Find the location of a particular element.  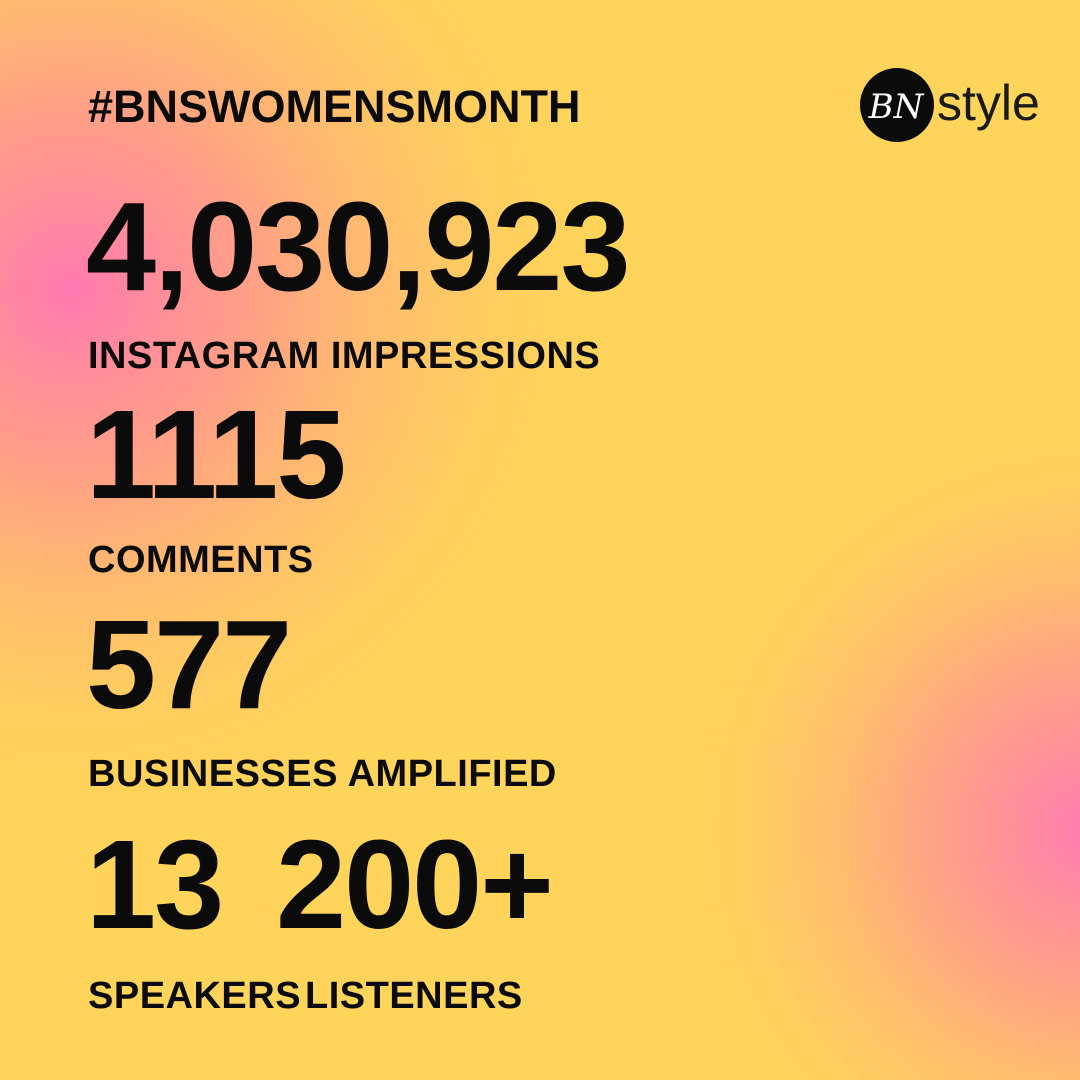

stat-value: 577 is located at coordinates (188, 664).